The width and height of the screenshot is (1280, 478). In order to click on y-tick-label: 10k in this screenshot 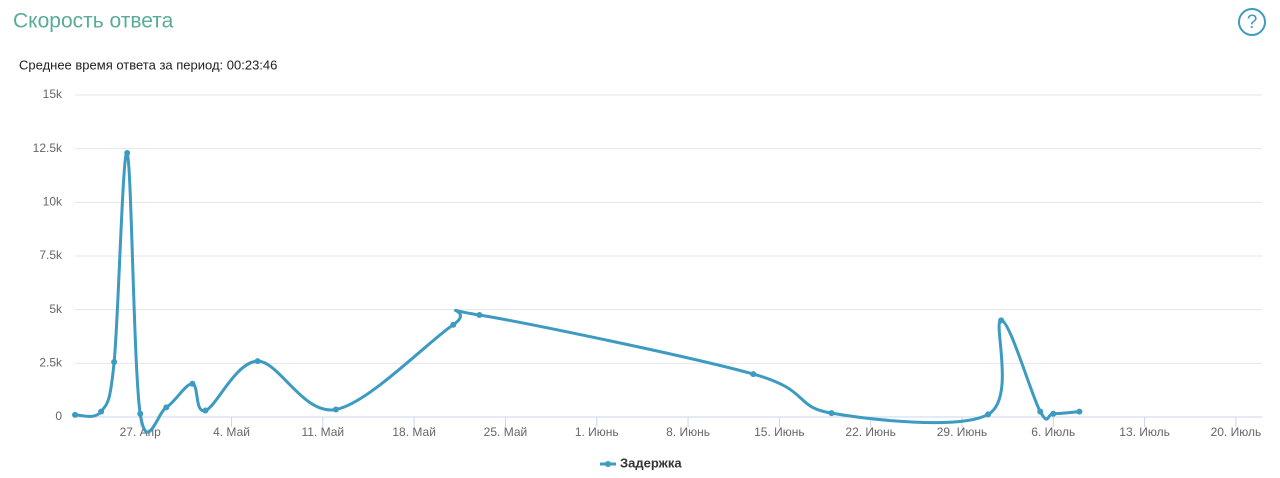, I will do `click(53, 202)`.